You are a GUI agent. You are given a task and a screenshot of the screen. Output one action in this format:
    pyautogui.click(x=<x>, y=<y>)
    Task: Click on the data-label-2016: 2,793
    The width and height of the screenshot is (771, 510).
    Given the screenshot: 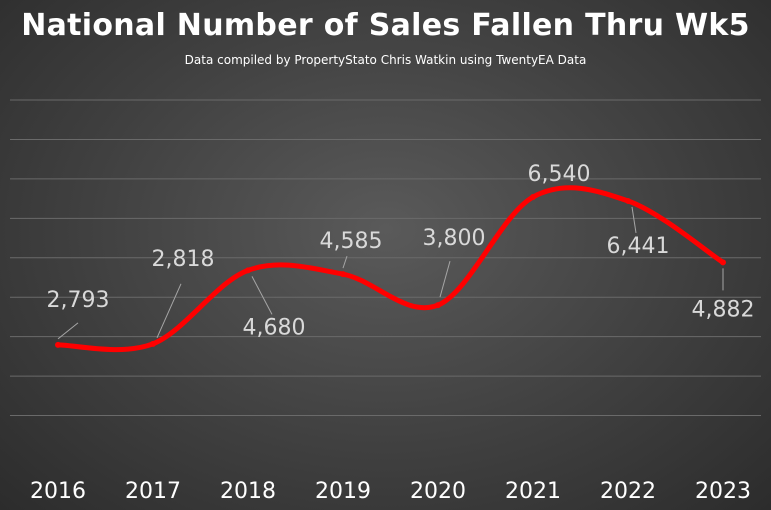 What is the action you would take?
    pyautogui.click(x=78, y=300)
    